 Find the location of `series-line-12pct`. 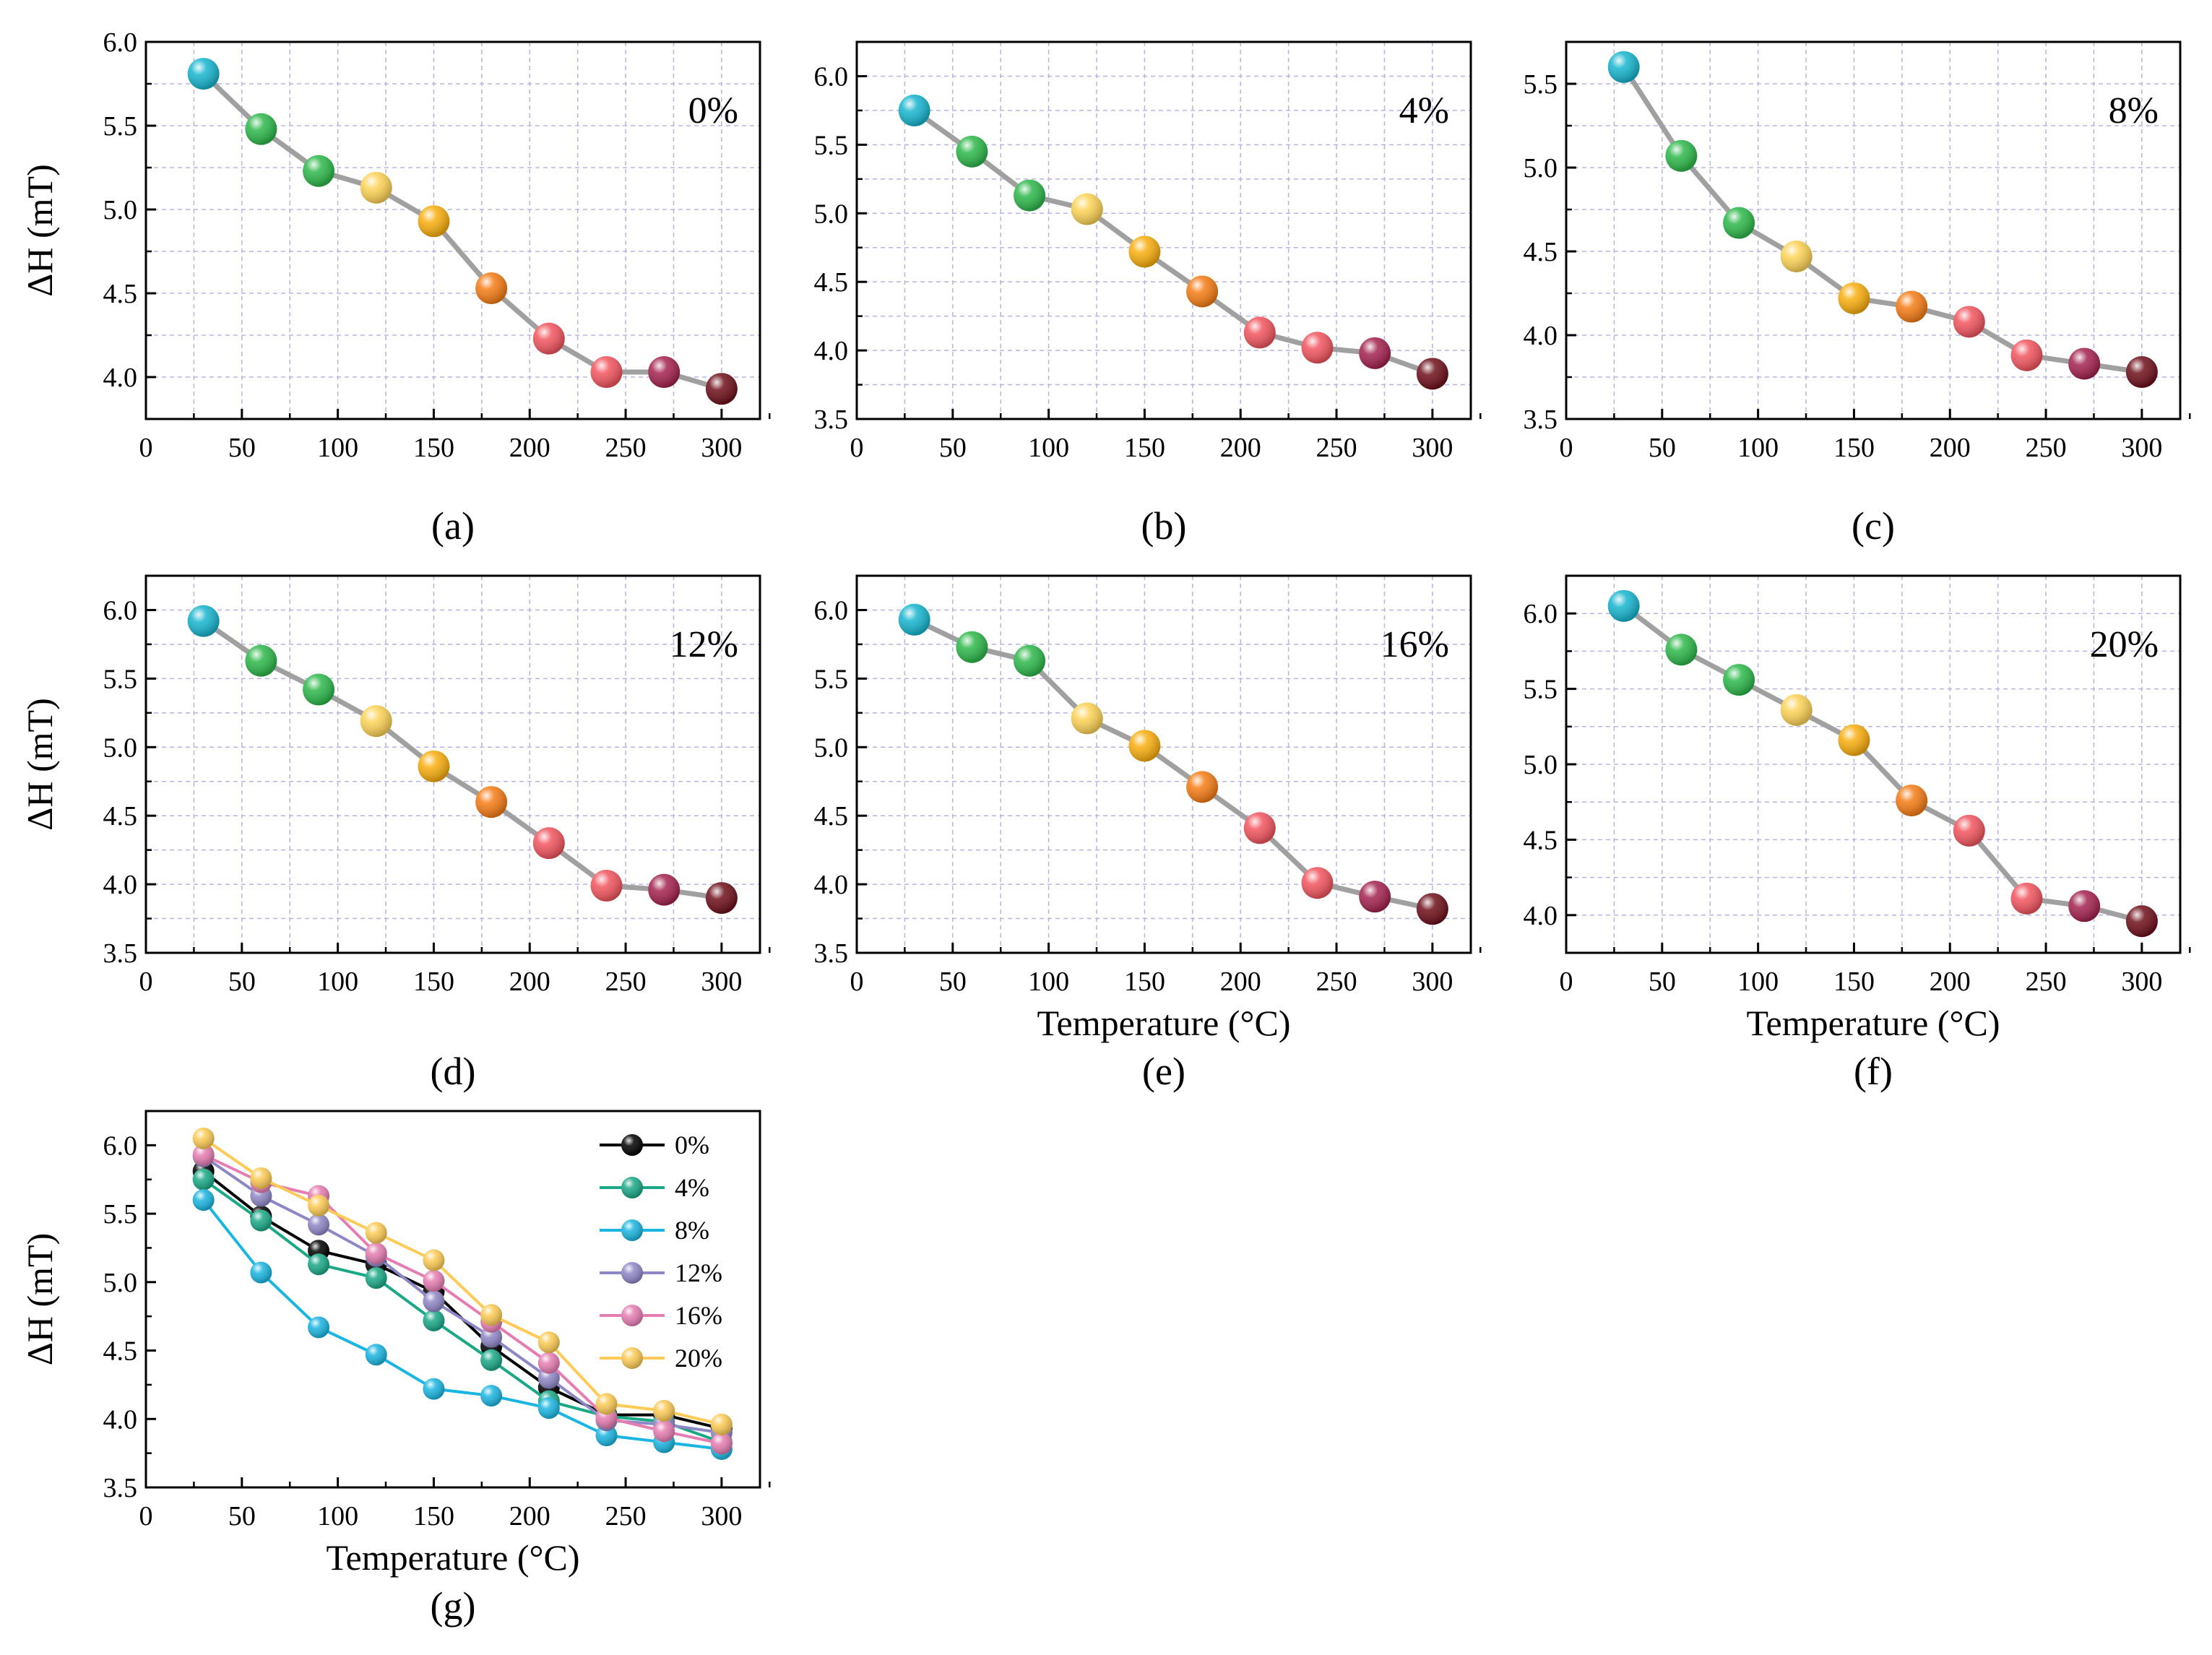

series-line-12pct is located at coordinates (462, 1295).